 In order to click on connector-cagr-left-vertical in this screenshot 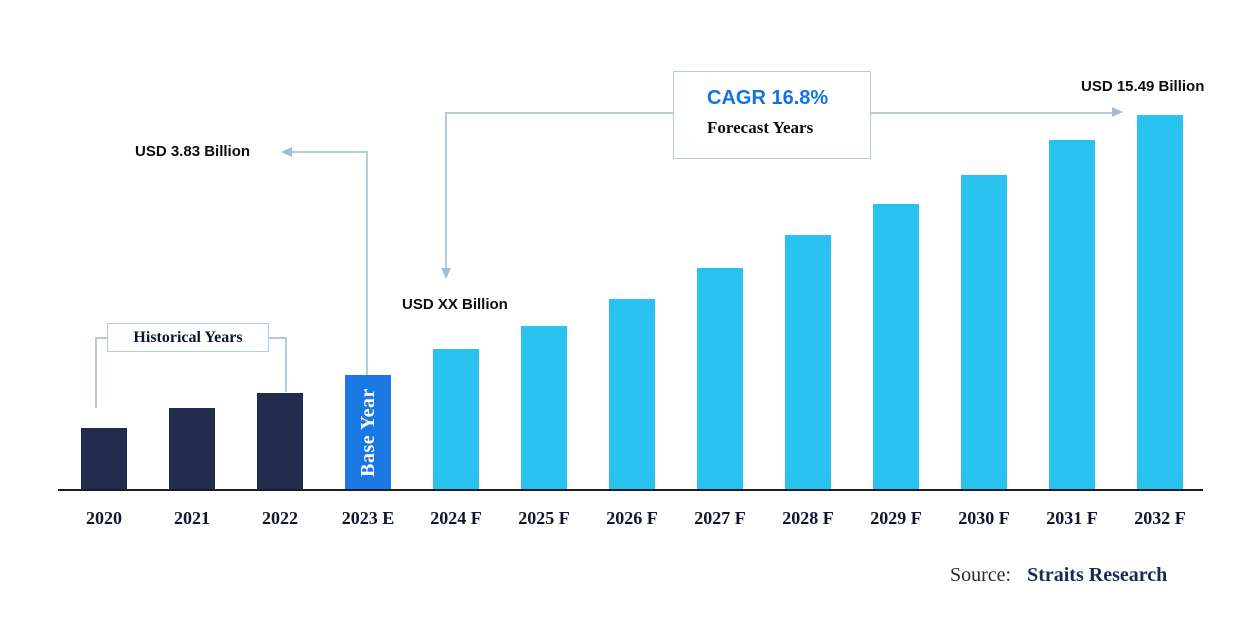, I will do `click(446, 191)`.